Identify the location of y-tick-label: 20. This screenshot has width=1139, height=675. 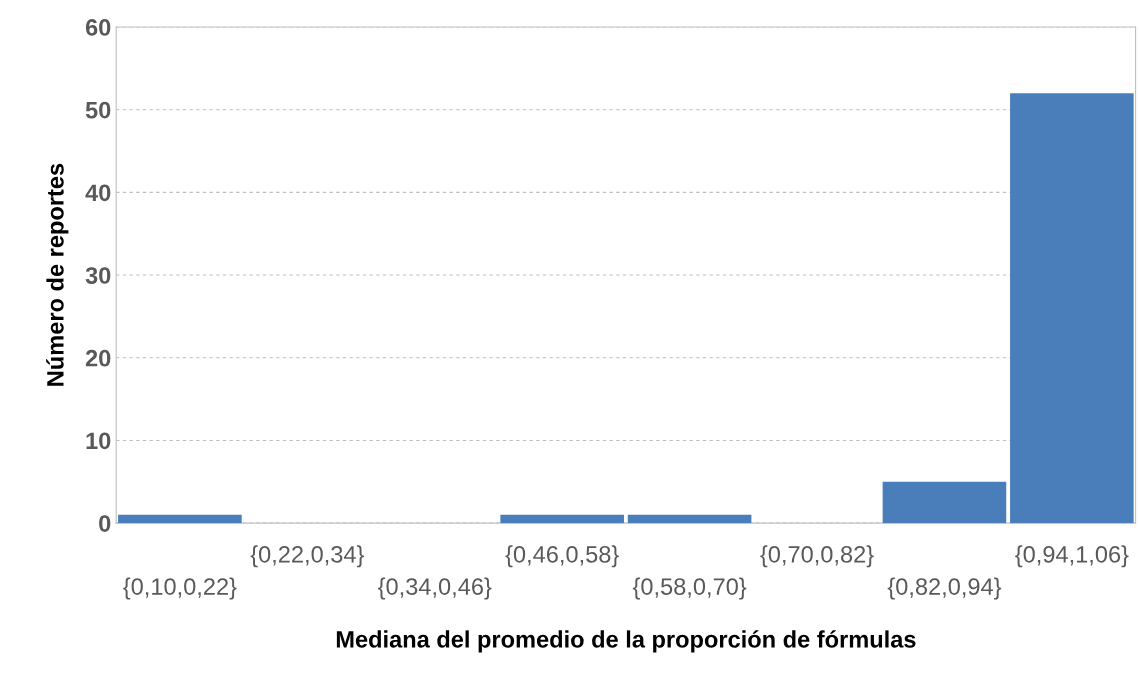
(98, 358).